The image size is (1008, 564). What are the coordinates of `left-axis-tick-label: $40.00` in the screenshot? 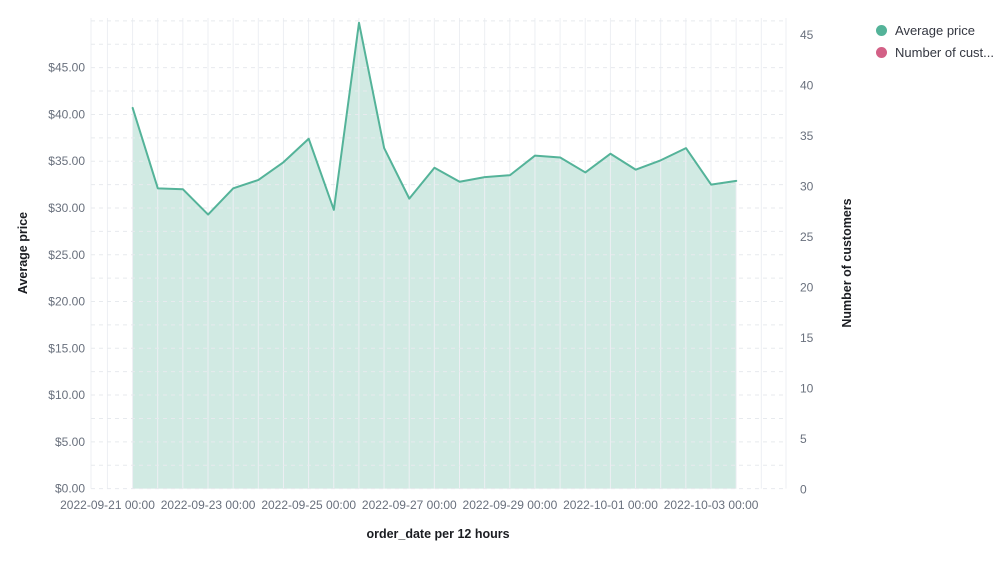 It's located at (66, 114).